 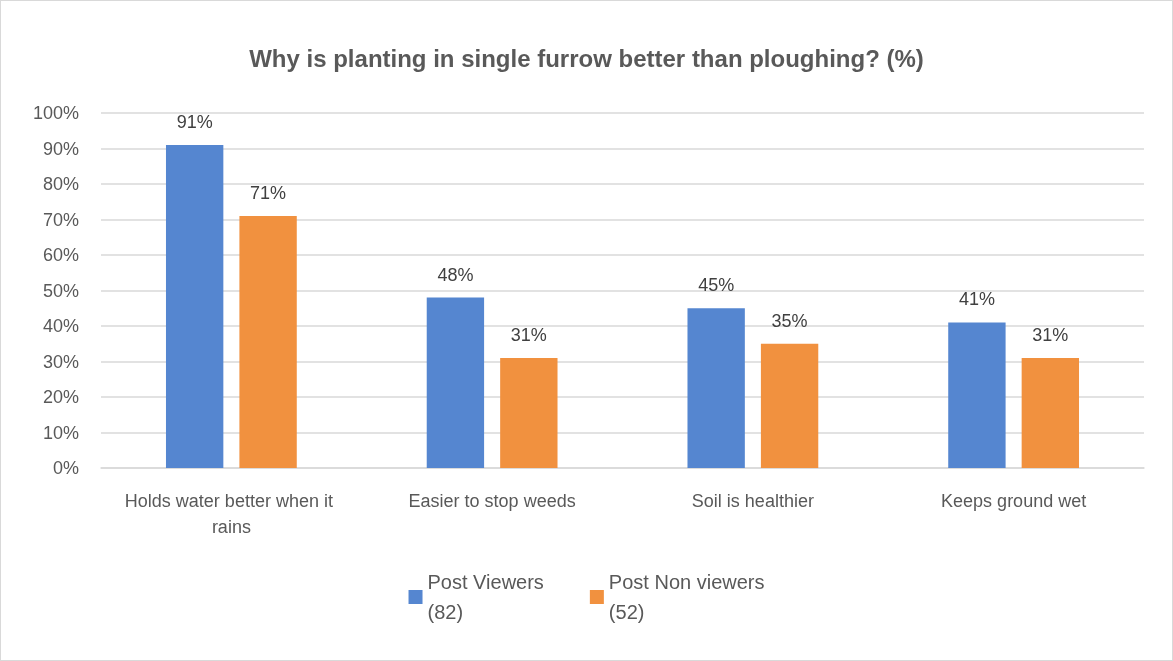 I want to click on data-label: 45%, so click(x=716, y=285).